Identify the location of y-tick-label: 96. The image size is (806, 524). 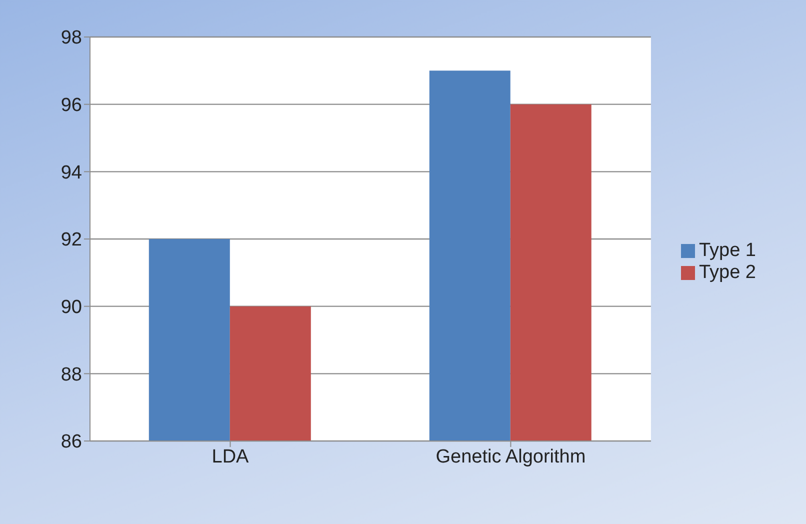
(71, 105).